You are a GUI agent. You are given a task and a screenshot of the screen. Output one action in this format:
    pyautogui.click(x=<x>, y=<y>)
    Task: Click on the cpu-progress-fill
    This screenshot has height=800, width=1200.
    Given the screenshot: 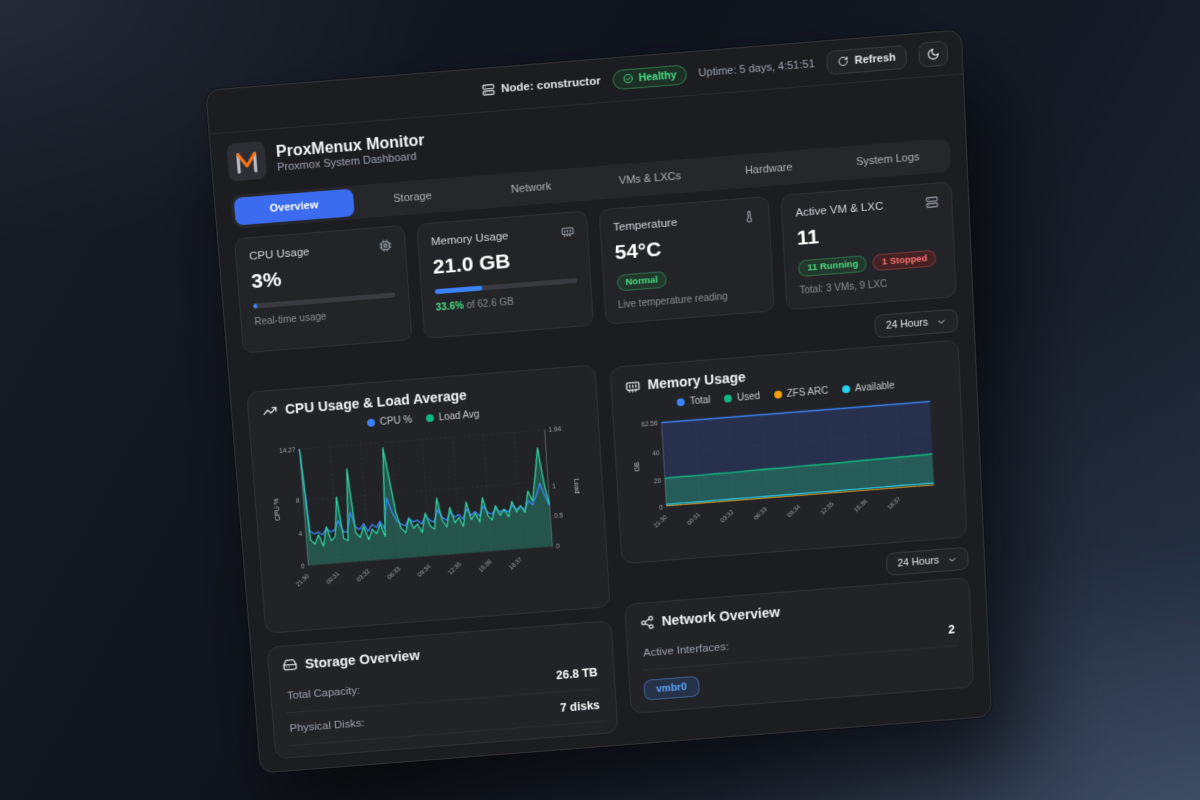 What is the action you would take?
    pyautogui.click(x=255, y=306)
    